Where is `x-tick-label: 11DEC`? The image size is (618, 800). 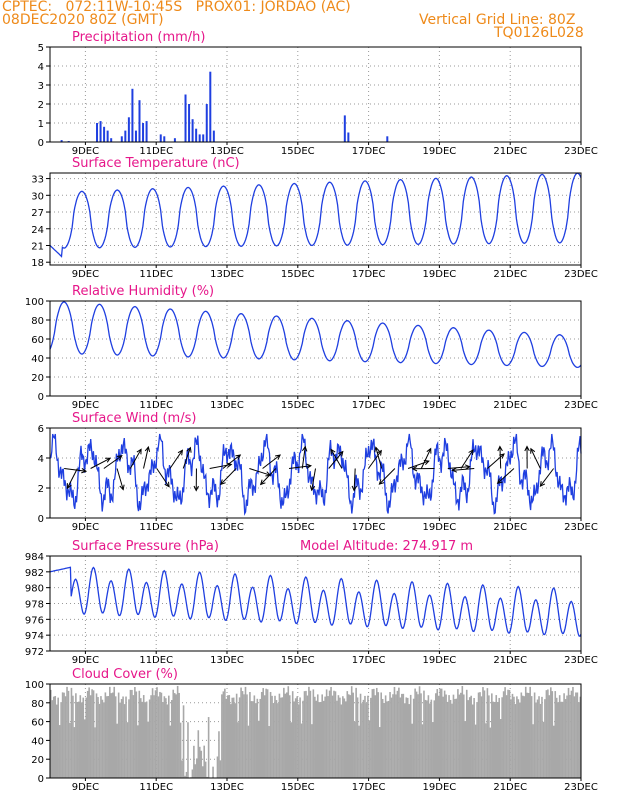 x-tick-label: 11DEC is located at coordinates (156, 405).